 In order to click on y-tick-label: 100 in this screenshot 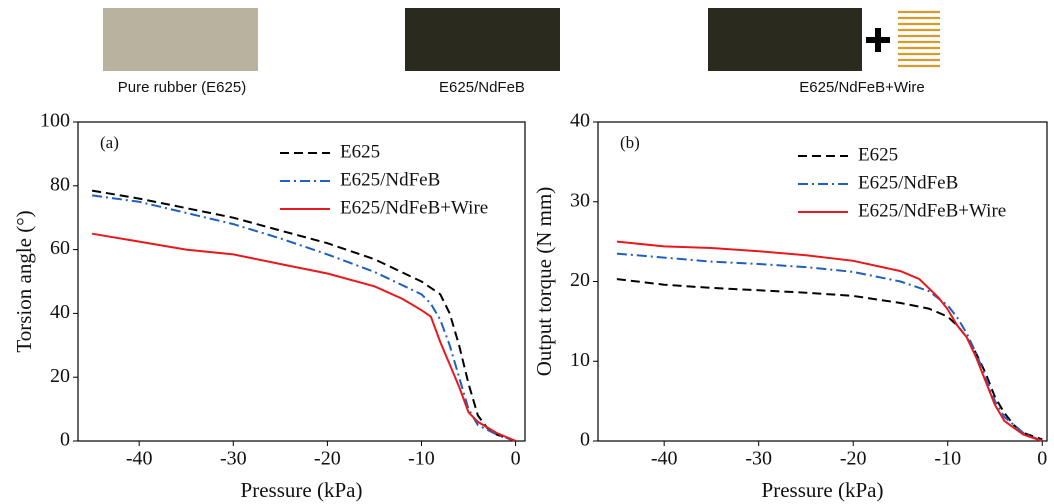, I will do `click(55, 121)`.